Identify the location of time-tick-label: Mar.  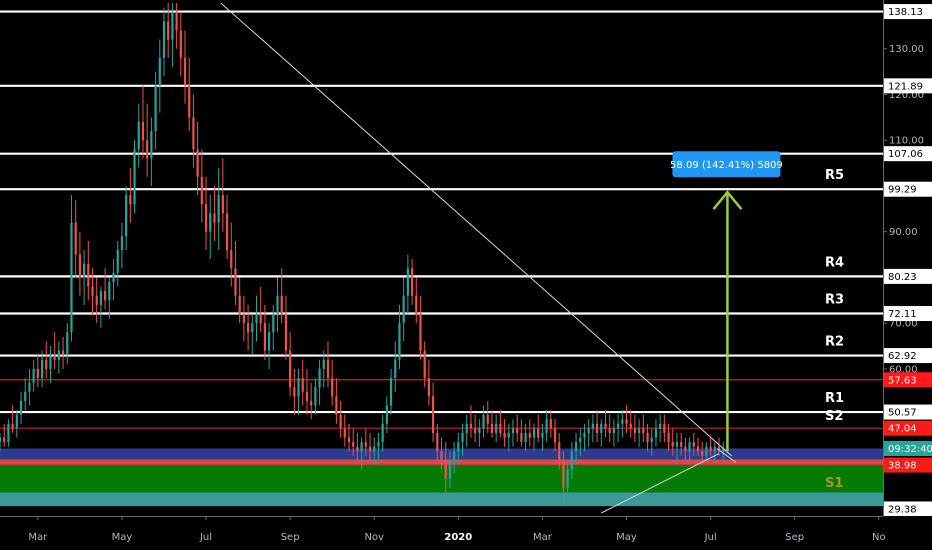
(38, 537).